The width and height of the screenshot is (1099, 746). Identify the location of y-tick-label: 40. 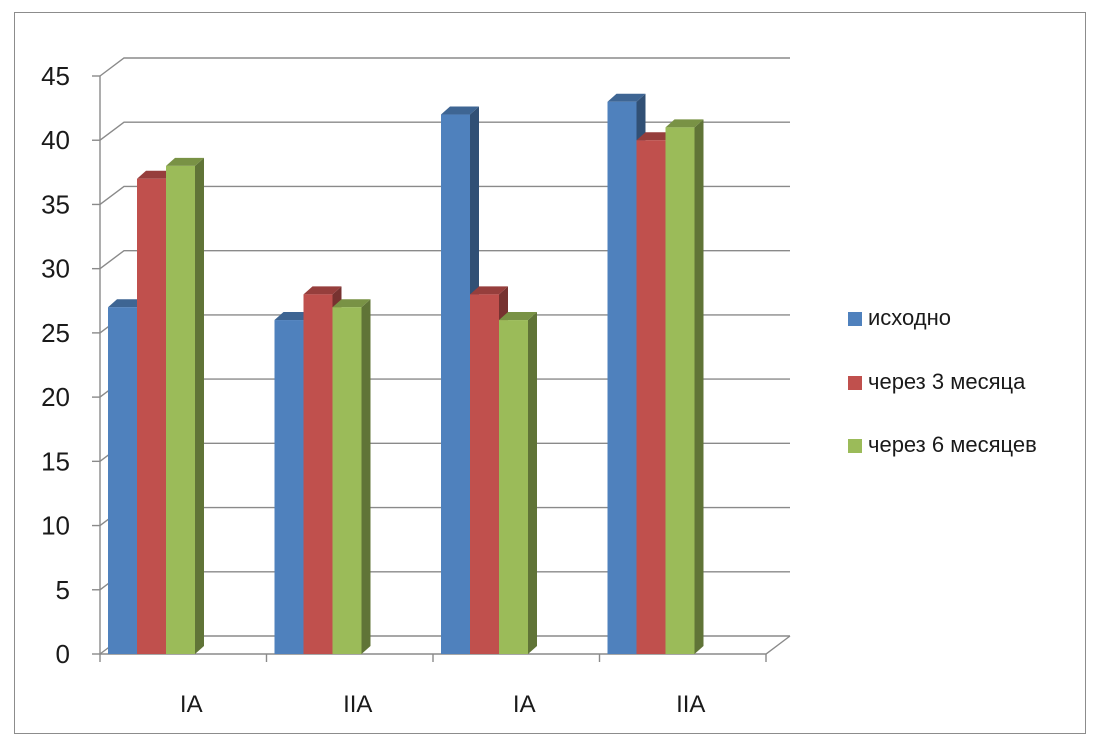
(55, 140).